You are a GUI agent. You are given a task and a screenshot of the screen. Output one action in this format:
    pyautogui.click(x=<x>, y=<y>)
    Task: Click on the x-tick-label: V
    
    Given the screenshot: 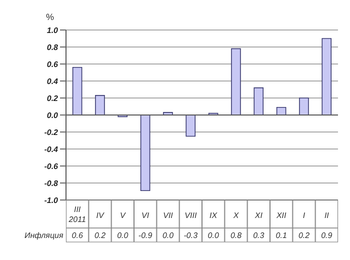 What is the action you would take?
    pyautogui.click(x=123, y=215)
    